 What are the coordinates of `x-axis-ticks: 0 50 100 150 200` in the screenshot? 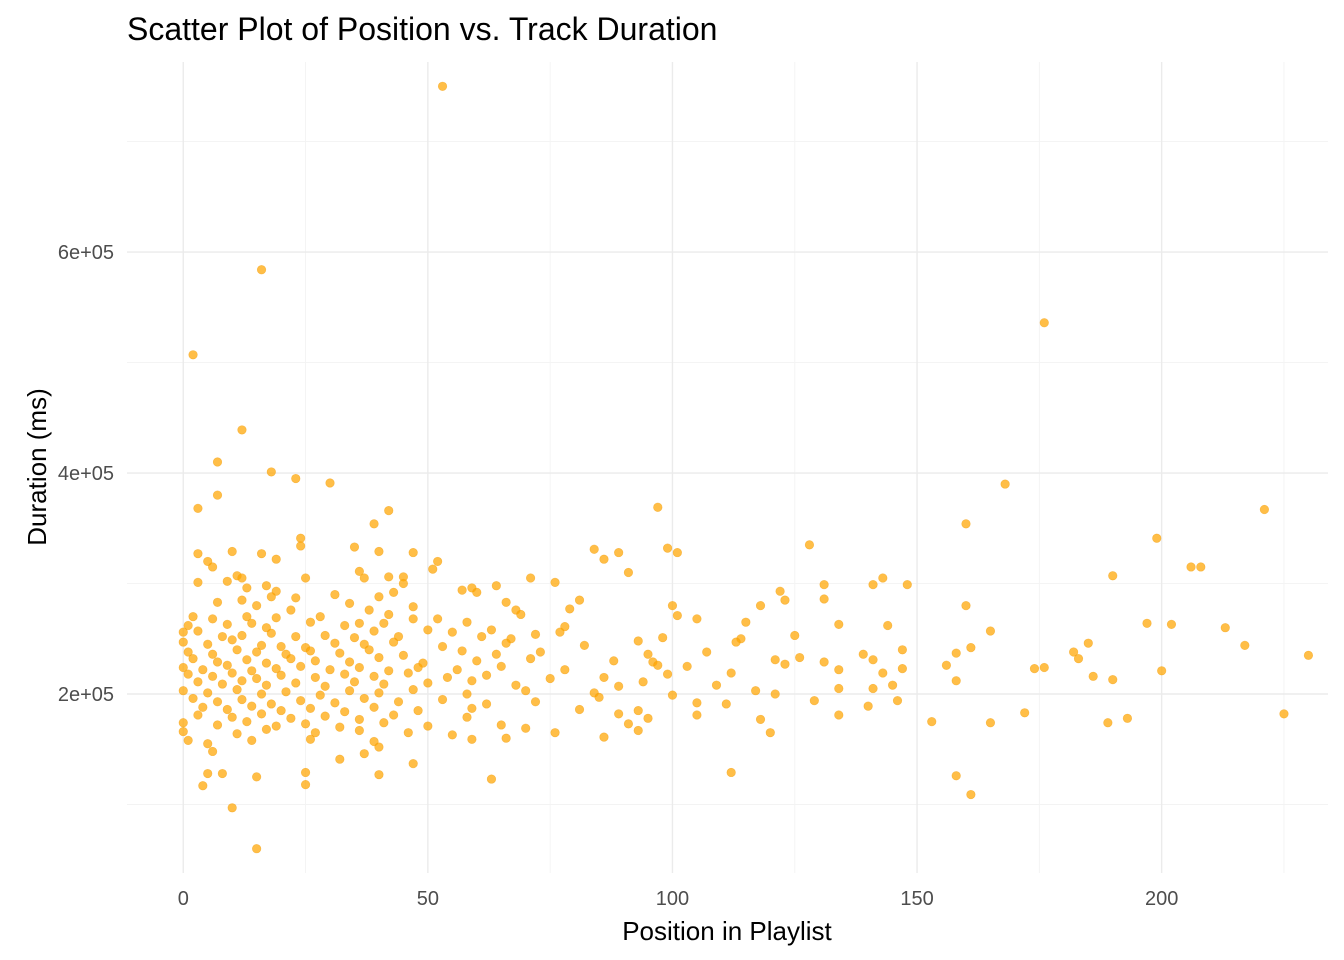 It's located at (678, 899).